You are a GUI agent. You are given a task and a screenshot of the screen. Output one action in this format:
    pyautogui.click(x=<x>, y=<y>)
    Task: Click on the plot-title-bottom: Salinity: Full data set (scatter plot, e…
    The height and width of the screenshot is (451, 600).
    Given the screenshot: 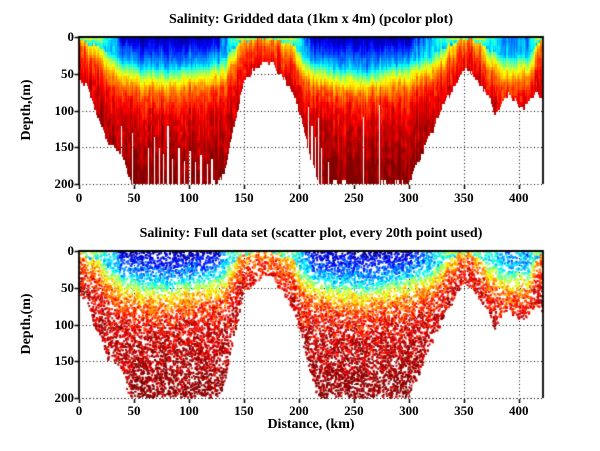 What is the action you would take?
    pyautogui.click(x=311, y=233)
    